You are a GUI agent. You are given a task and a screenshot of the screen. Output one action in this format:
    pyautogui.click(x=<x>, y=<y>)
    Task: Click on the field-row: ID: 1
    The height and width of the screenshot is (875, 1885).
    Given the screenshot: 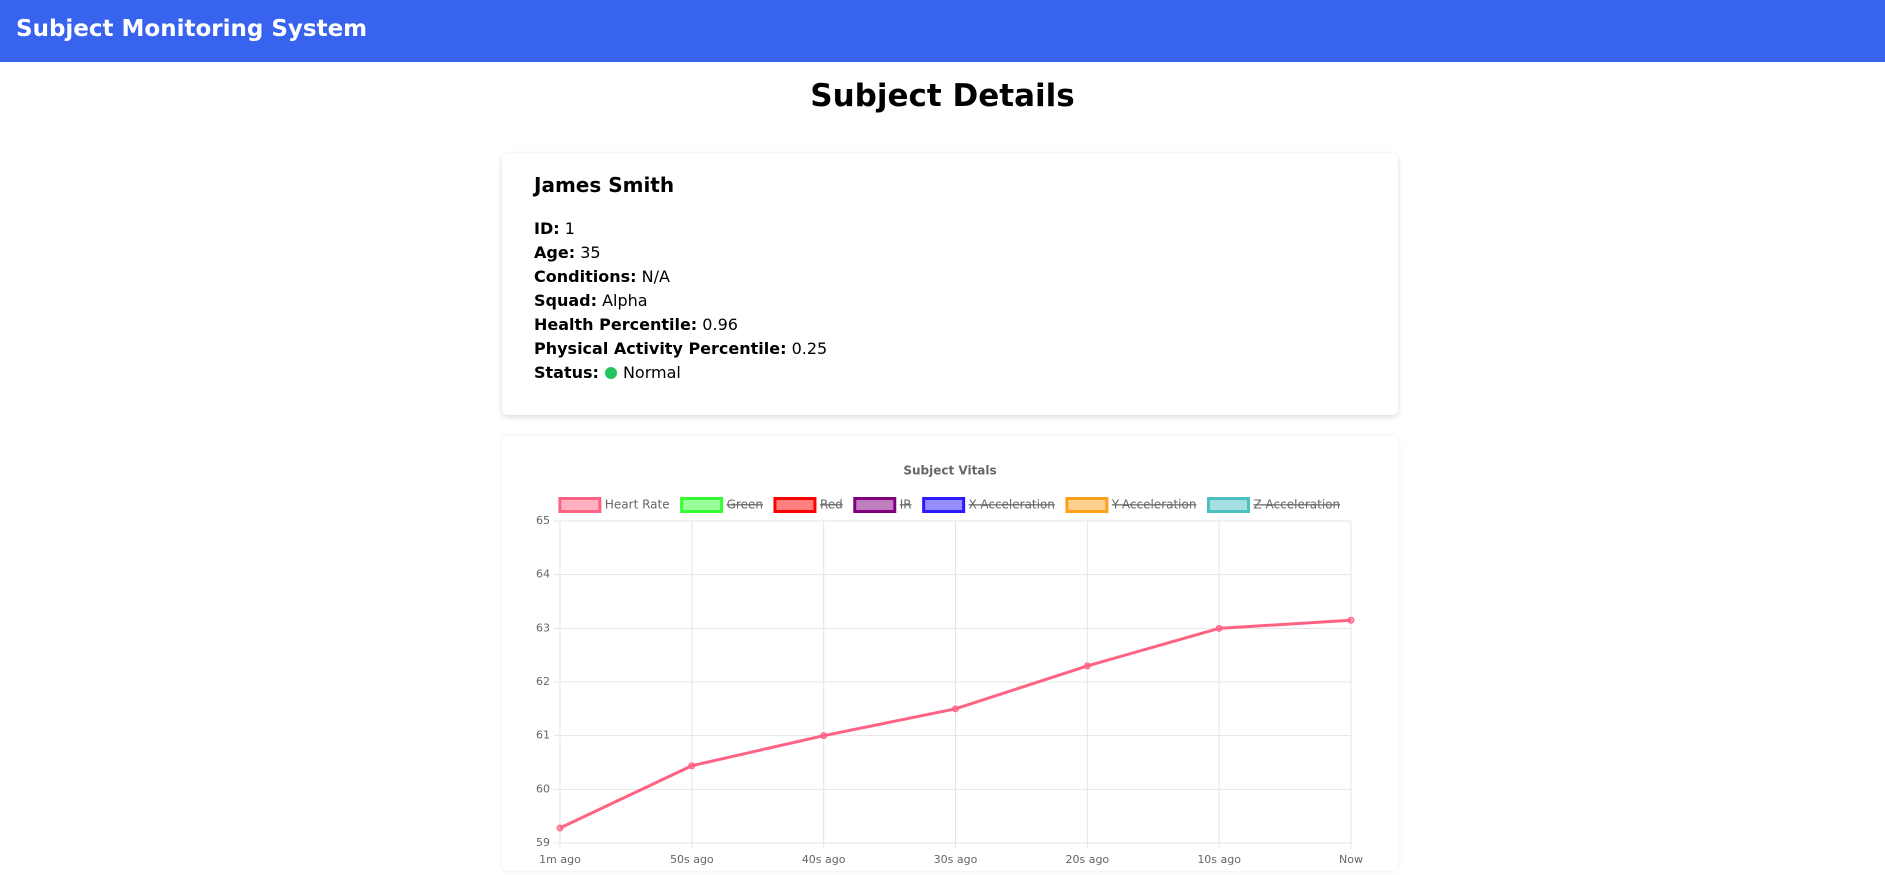 What is the action you would take?
    pyautogui.click(x=680, y=229)
    